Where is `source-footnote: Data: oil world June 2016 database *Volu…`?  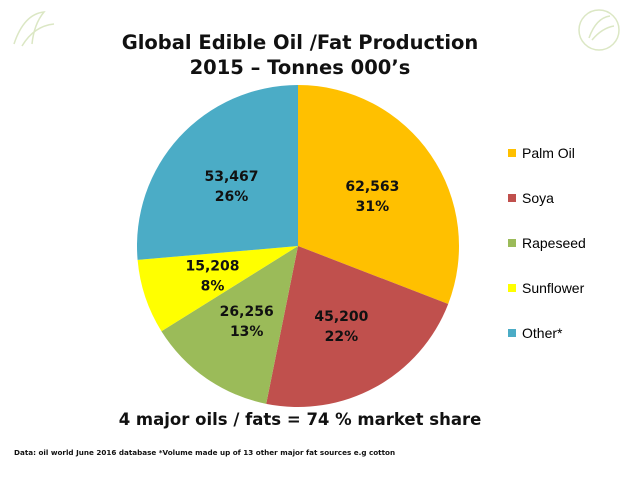 source-footnote: Data: oil world June 2016 database *Volu… is located at coordinates (205, 452).